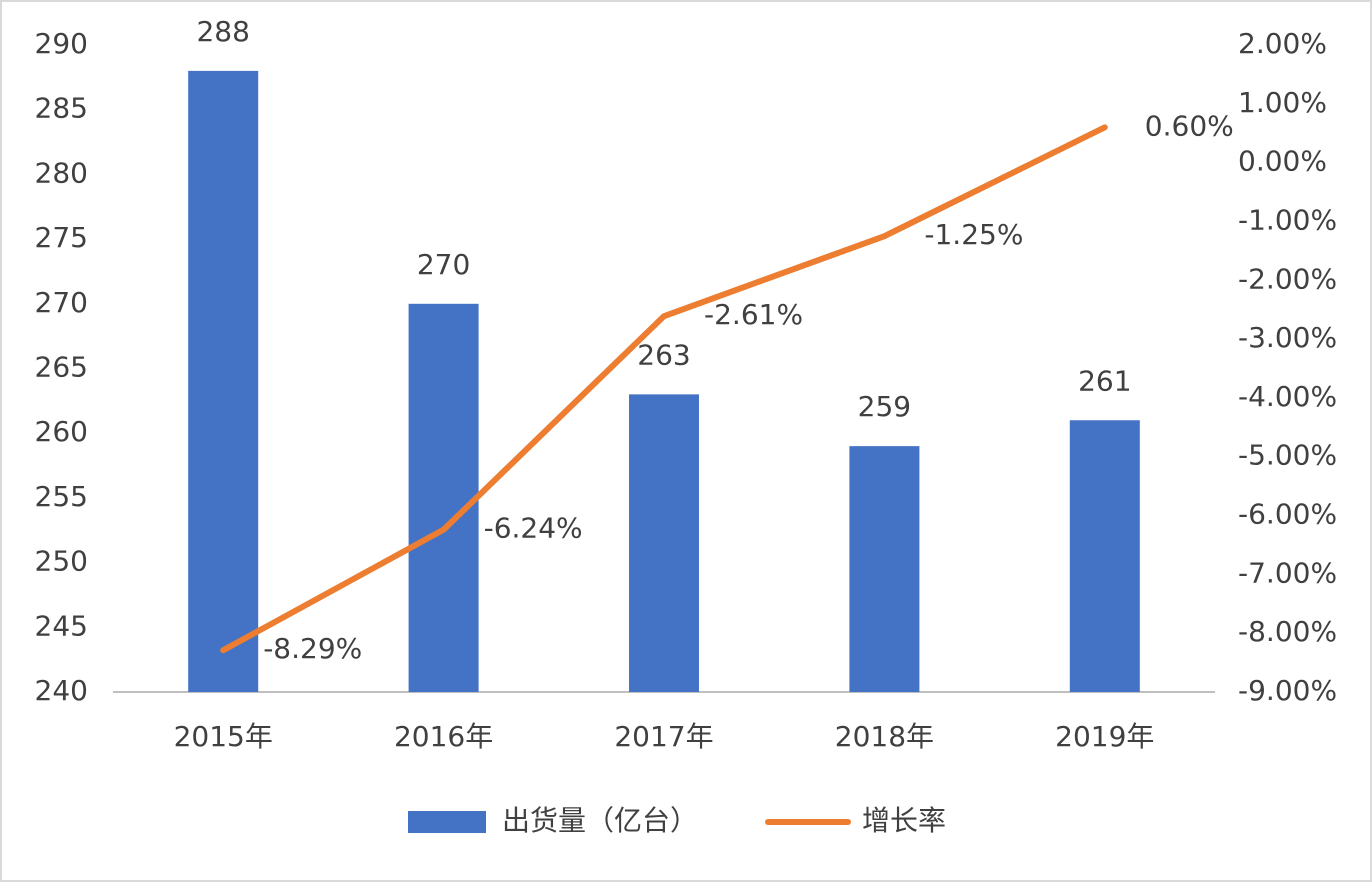 The image size is (1372, 882). I want to click on legend-label: 增长率, so click(904, 820).